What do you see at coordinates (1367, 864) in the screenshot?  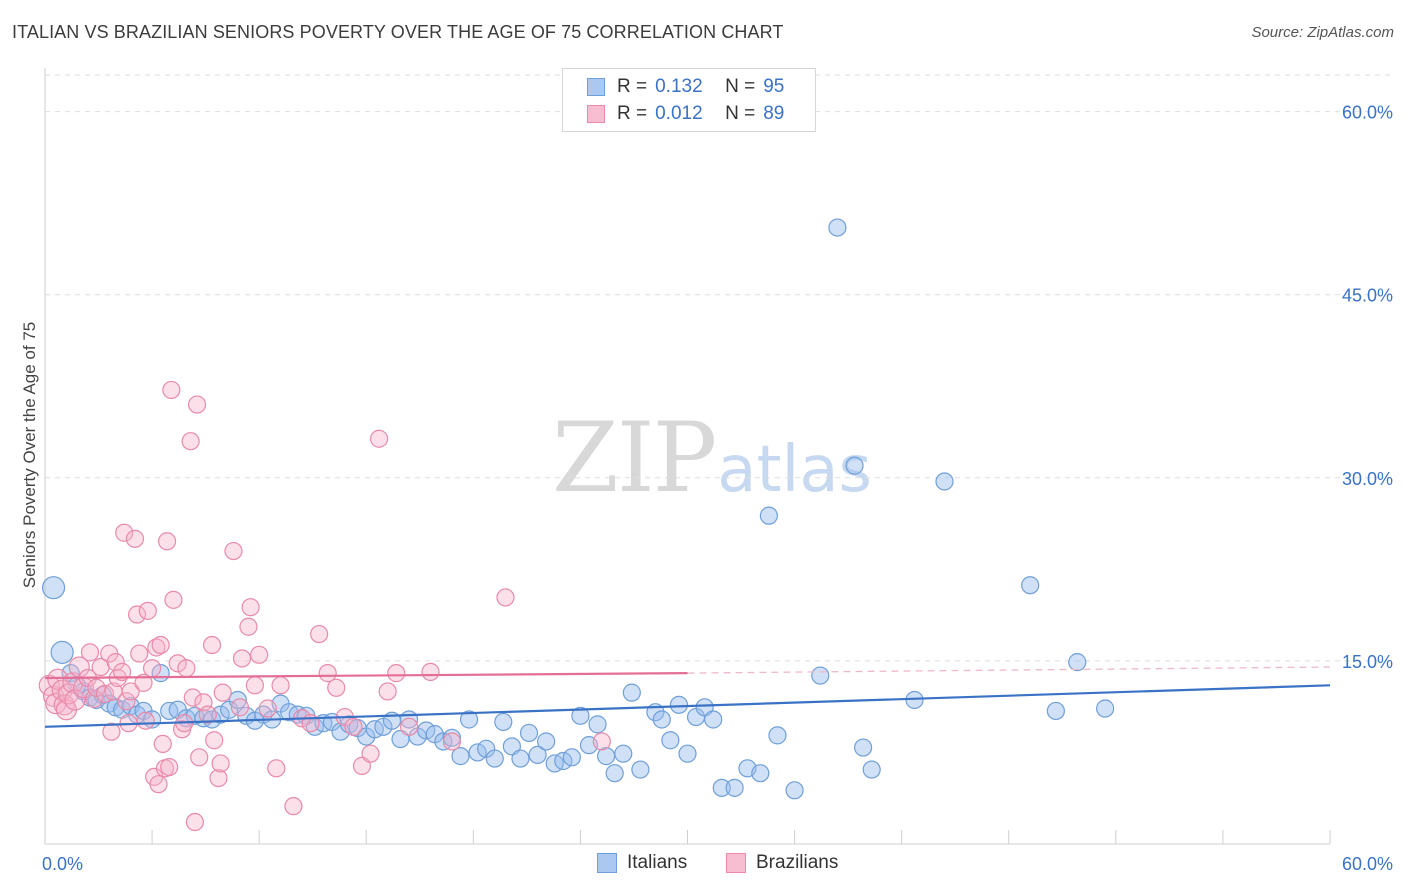 I see `x-tick-label: 60.0%` at bounding box center [1367, 864].